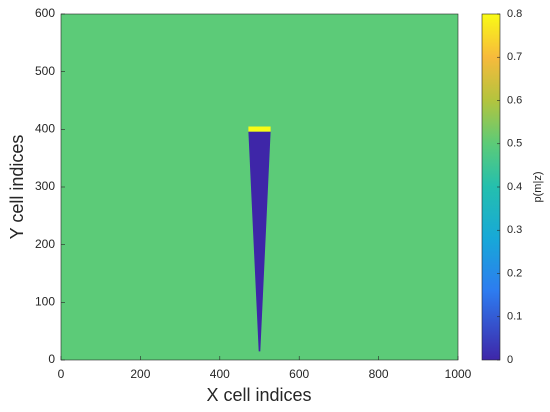  I want to click on x-tick-label: 600, so click(299, 374).